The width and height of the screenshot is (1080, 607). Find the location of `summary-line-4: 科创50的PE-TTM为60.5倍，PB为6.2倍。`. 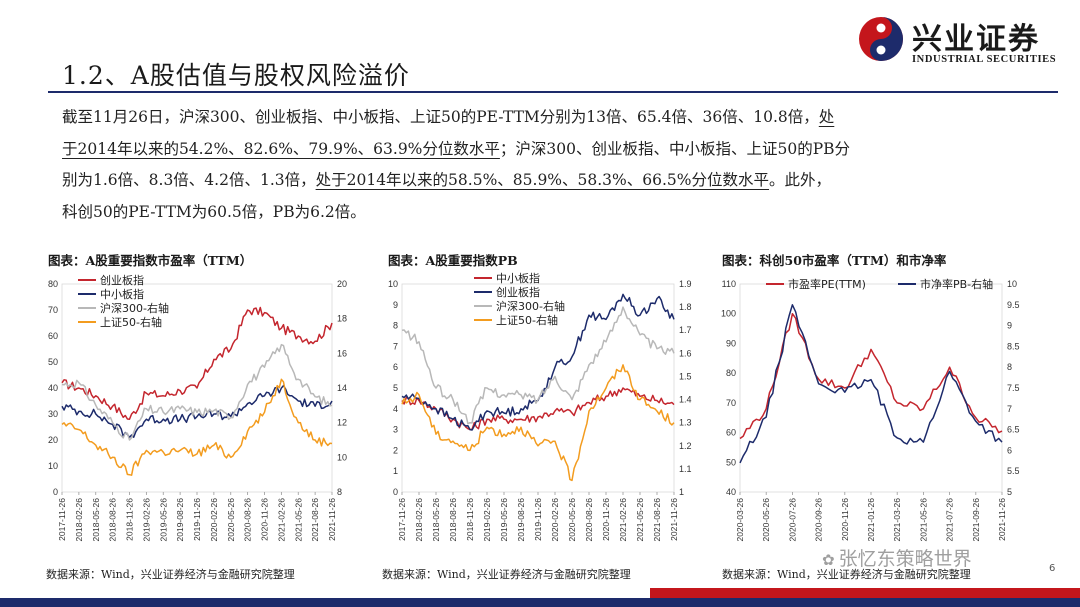

summary-line-4: 科创50的PE-TTM为60.5倍，PB为6.2倍。 is located at coordinates (542, 213).